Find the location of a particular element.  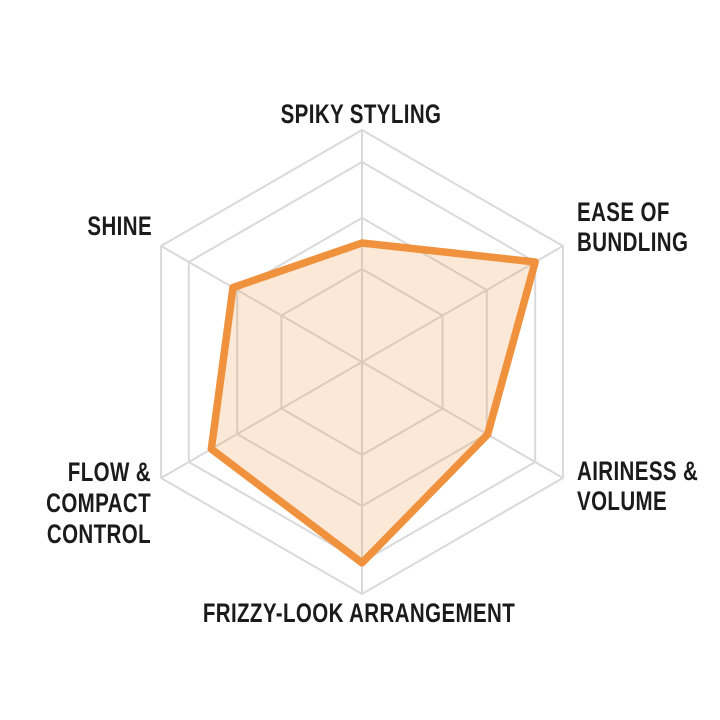

axis-label-line: SHINE is located at coordinates (119, 226).